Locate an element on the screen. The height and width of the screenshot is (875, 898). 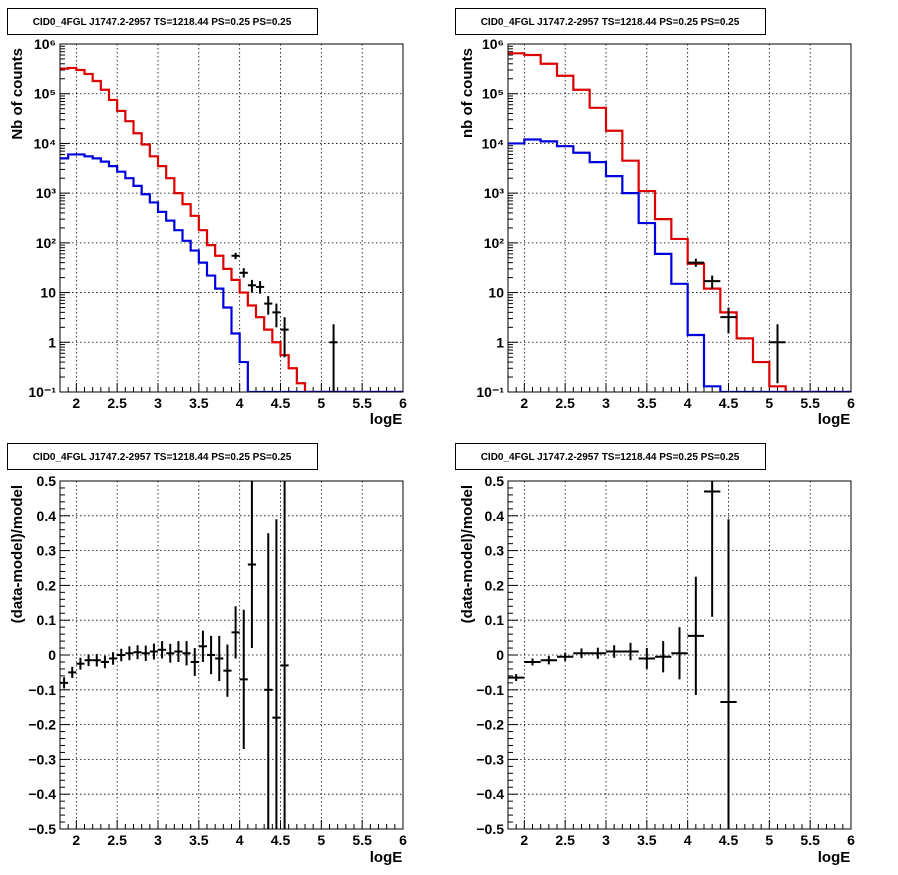
y-tick-label: −0.5 is located at coordinates (42, 829).